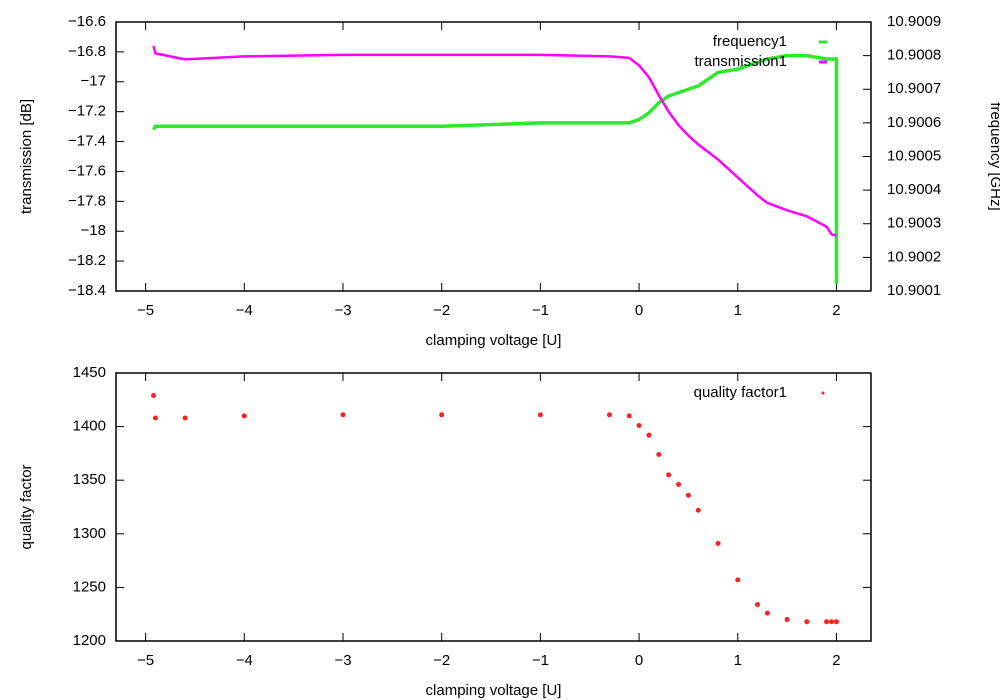  Describe the element at coordinates (87, 111) in the screenshot. I see `y-tick-label: −17.2` at that location.